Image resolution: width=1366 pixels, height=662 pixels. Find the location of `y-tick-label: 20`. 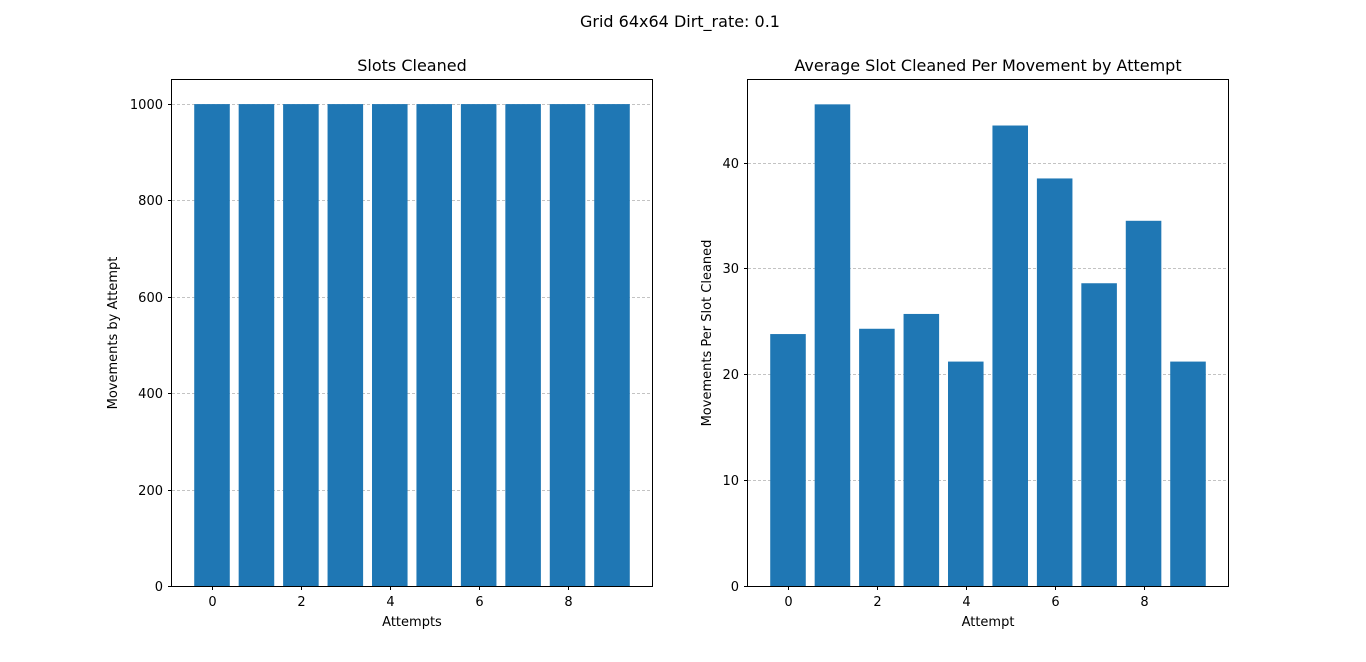

y-tick-label: 20 is located at coordinates (730, 375).